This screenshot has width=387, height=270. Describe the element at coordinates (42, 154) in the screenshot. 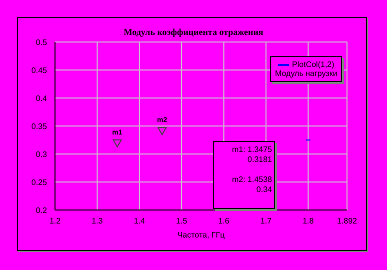

I see `y-tick-label: 0.3` at that location.